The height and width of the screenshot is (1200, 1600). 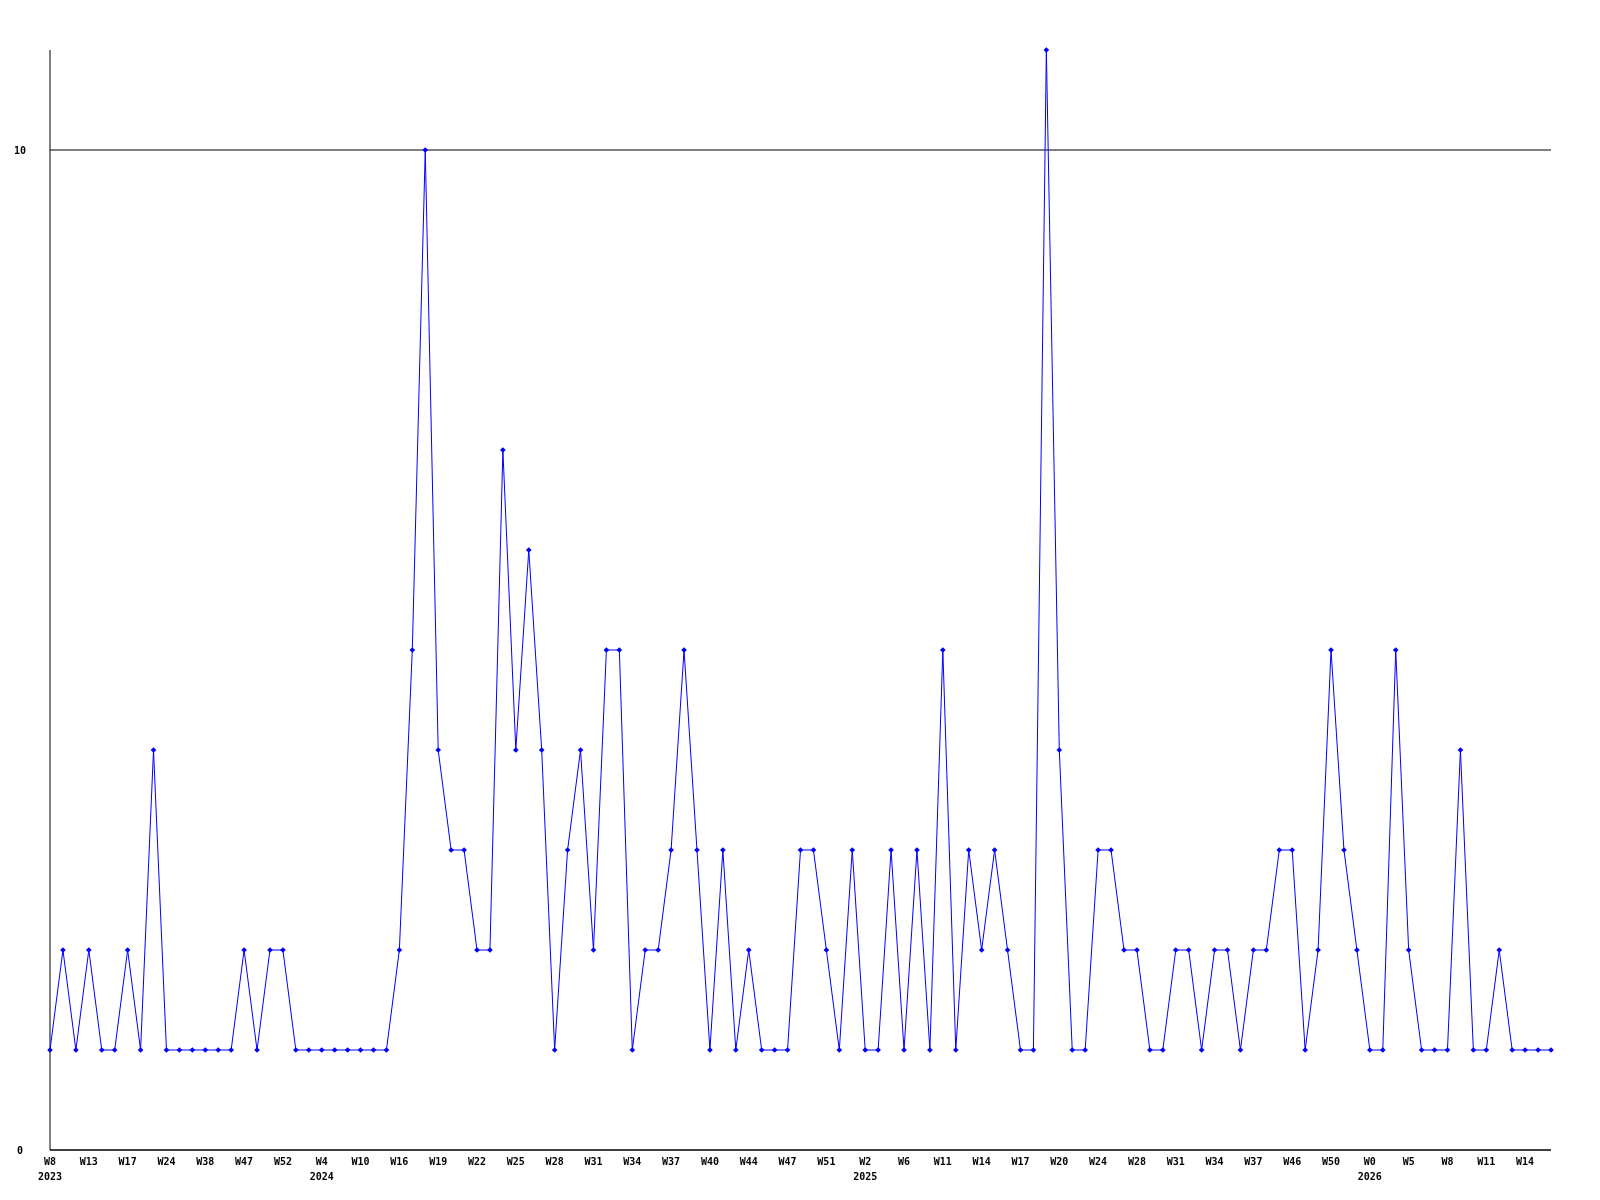 I want to click on x-tick-label: W13, so click(x=88, y=1161).